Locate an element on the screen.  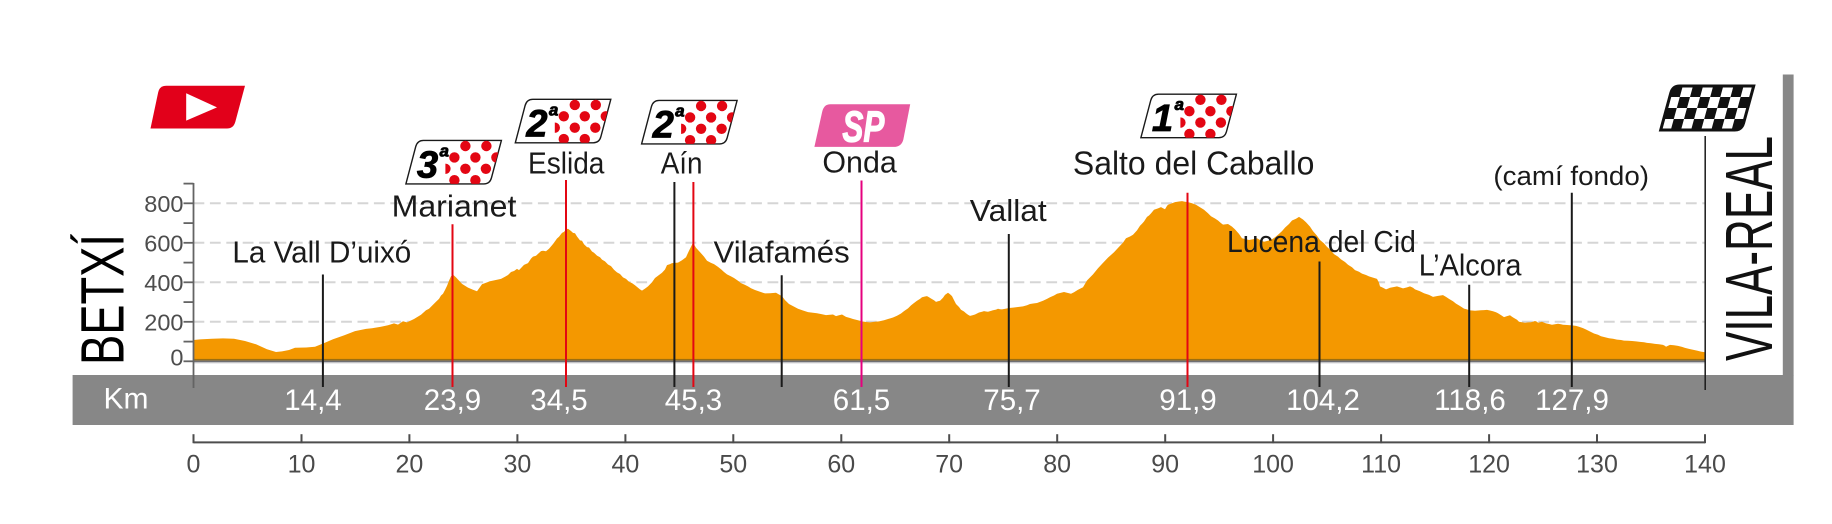
svg-text: Eslida is located at coordinates (566, 163).